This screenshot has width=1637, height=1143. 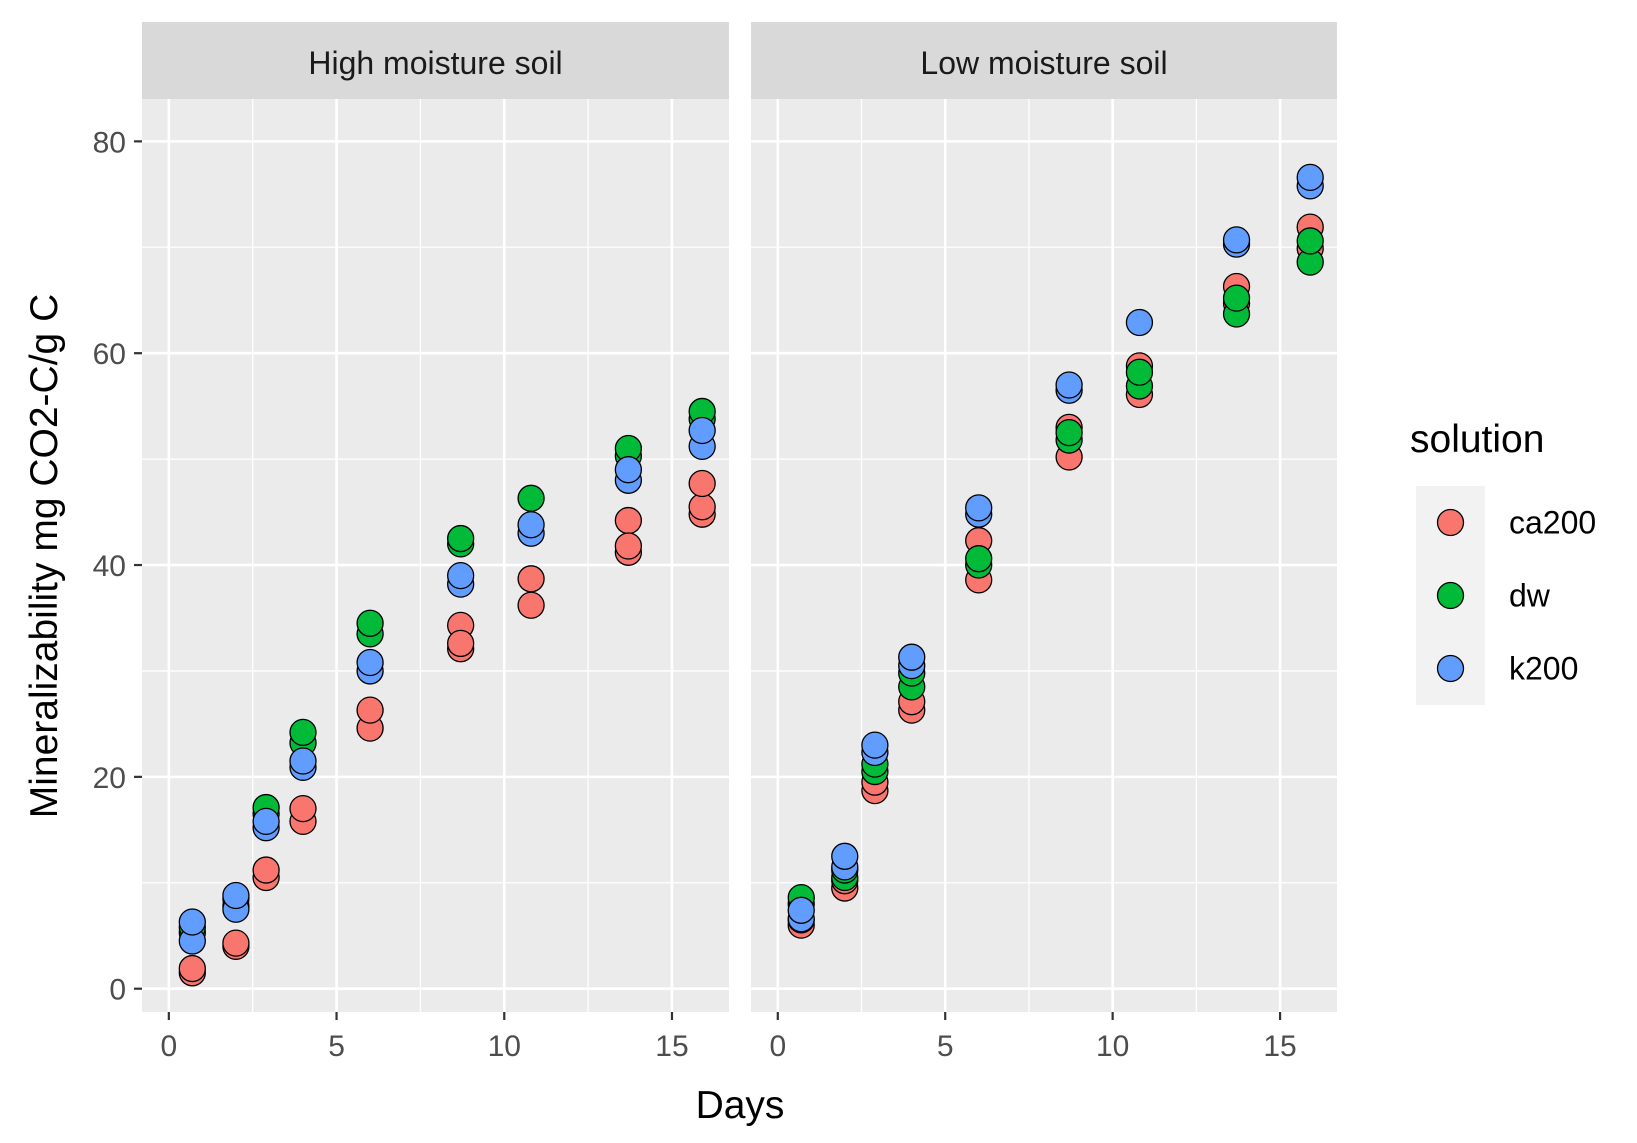 What do you see at coordinates (1552, 523) in the screenshot?
I see `legend-label-ca200: ca200` at bounding box center [1552, 523].